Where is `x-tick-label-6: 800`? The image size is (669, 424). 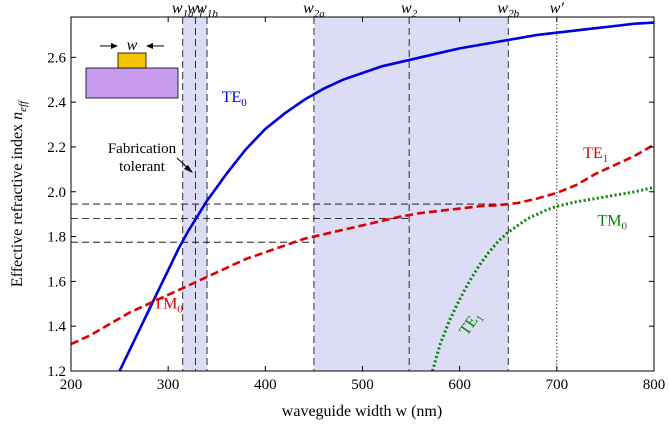
x-tick-label-6: 800 is located at coordinates (654, 385).